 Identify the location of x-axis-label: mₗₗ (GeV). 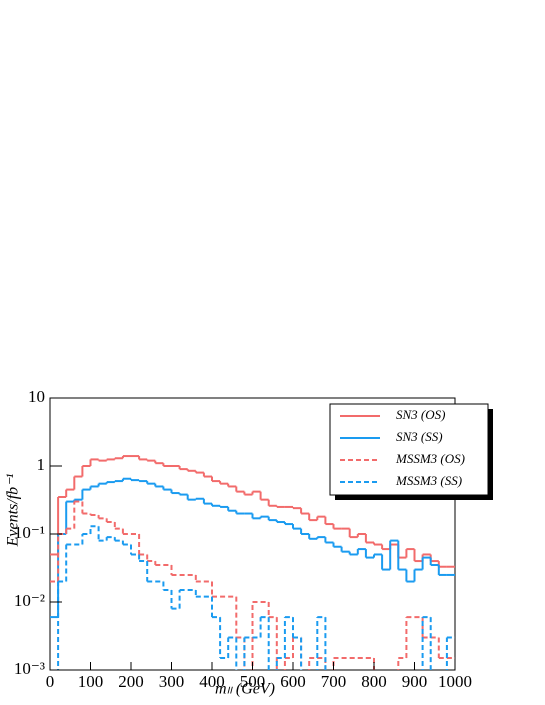
(245, 689).